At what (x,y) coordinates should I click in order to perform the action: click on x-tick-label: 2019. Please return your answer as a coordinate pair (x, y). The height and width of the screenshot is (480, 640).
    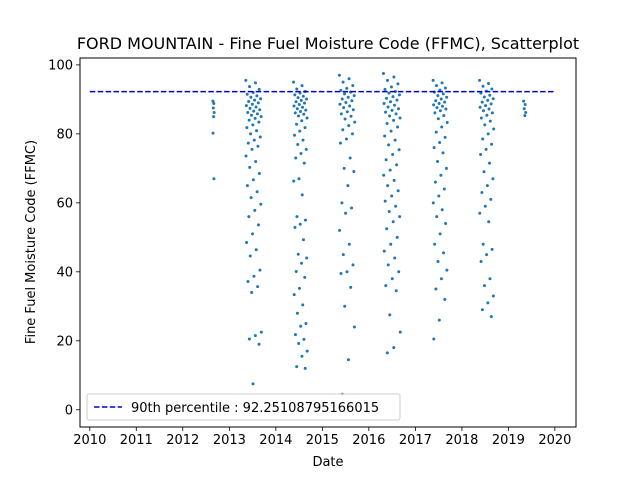
    Looking at the image, I should click on (508, 440).